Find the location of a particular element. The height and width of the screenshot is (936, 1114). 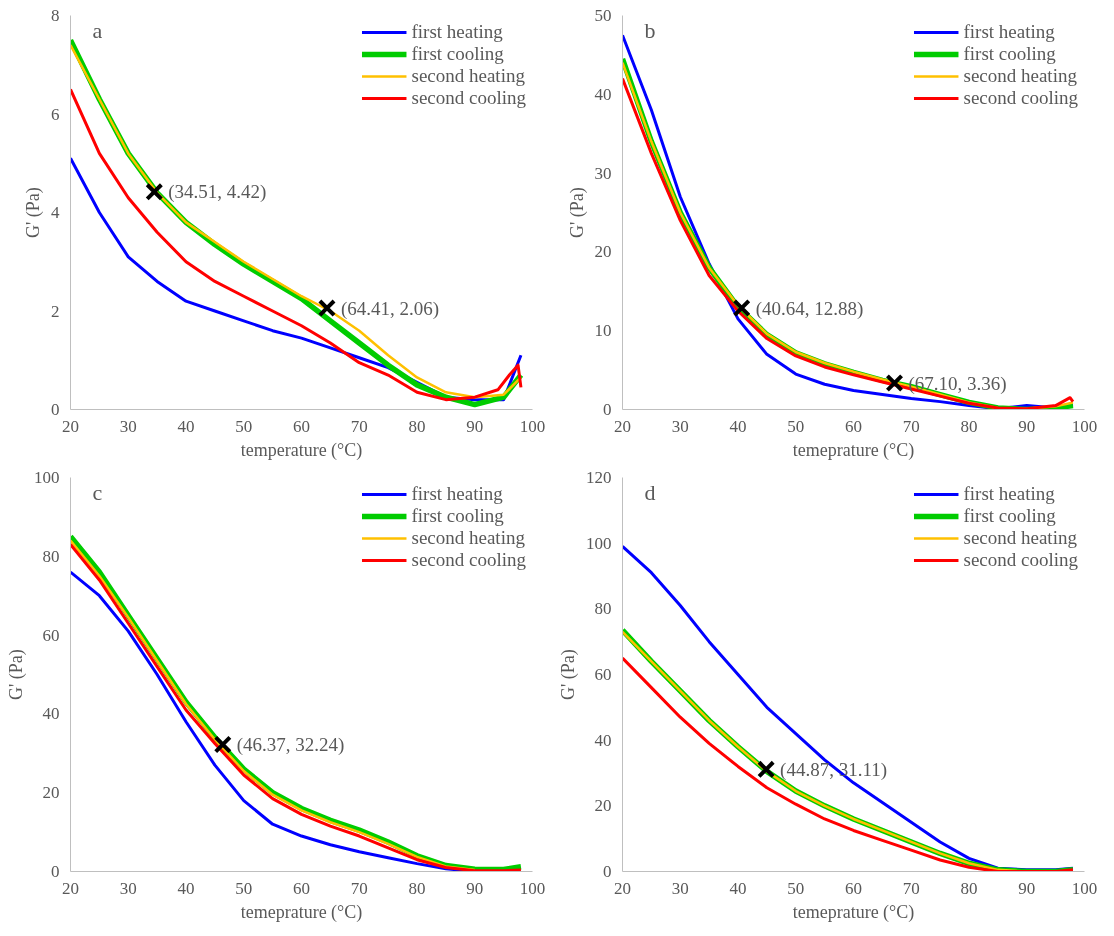

y-tick-label: 120 is located at coordinates (599, 477).